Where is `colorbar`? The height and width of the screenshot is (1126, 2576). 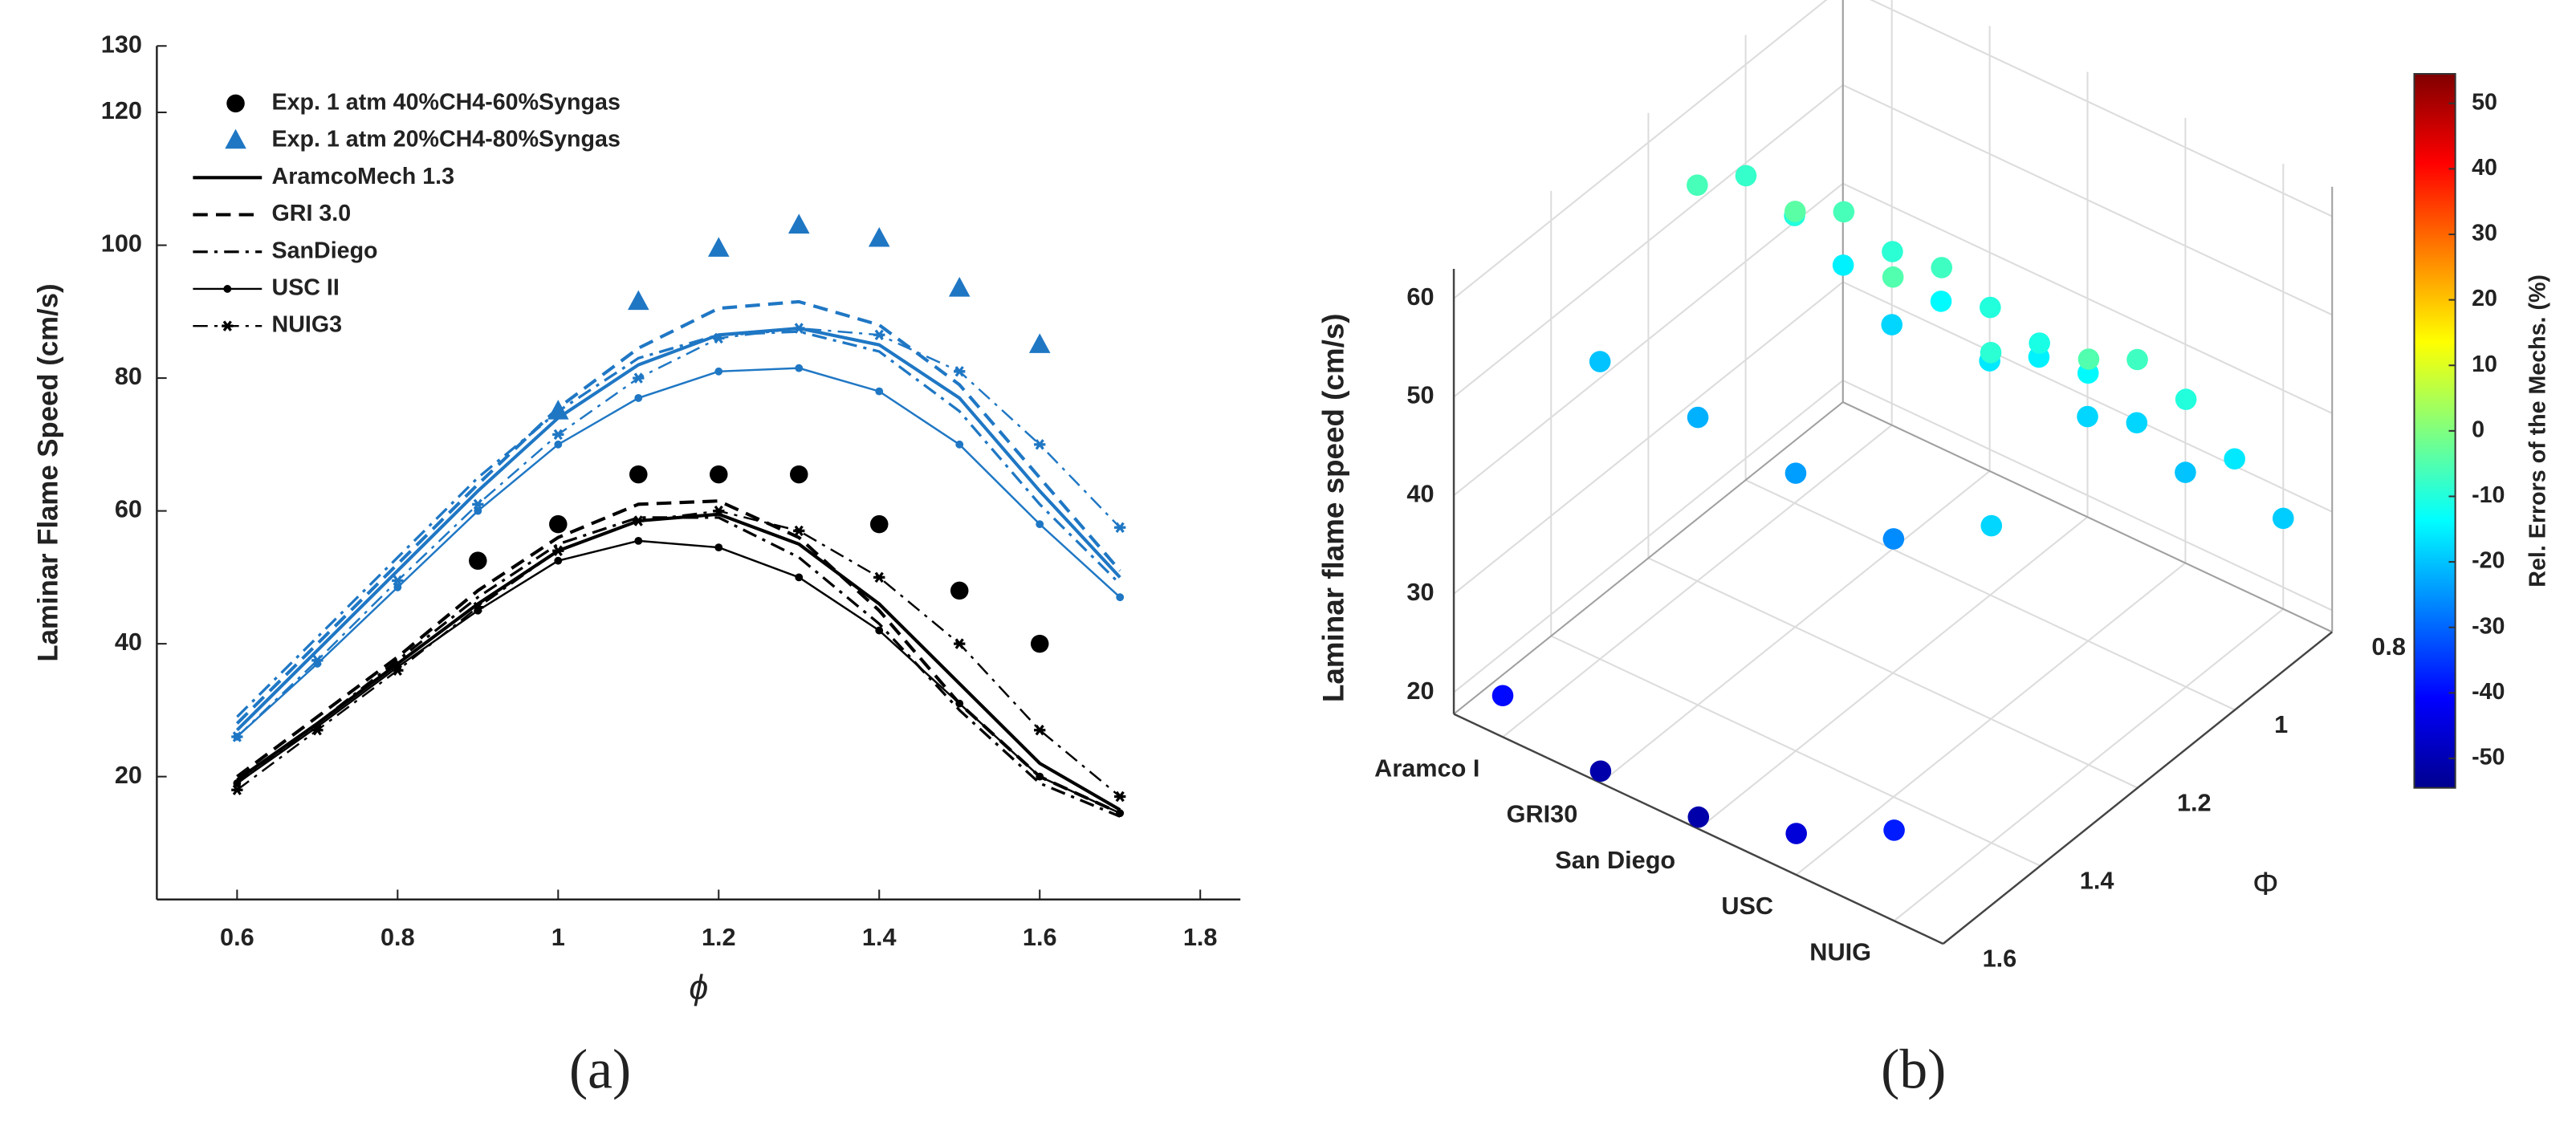
colorbar is located at coordinates (2434, 431).